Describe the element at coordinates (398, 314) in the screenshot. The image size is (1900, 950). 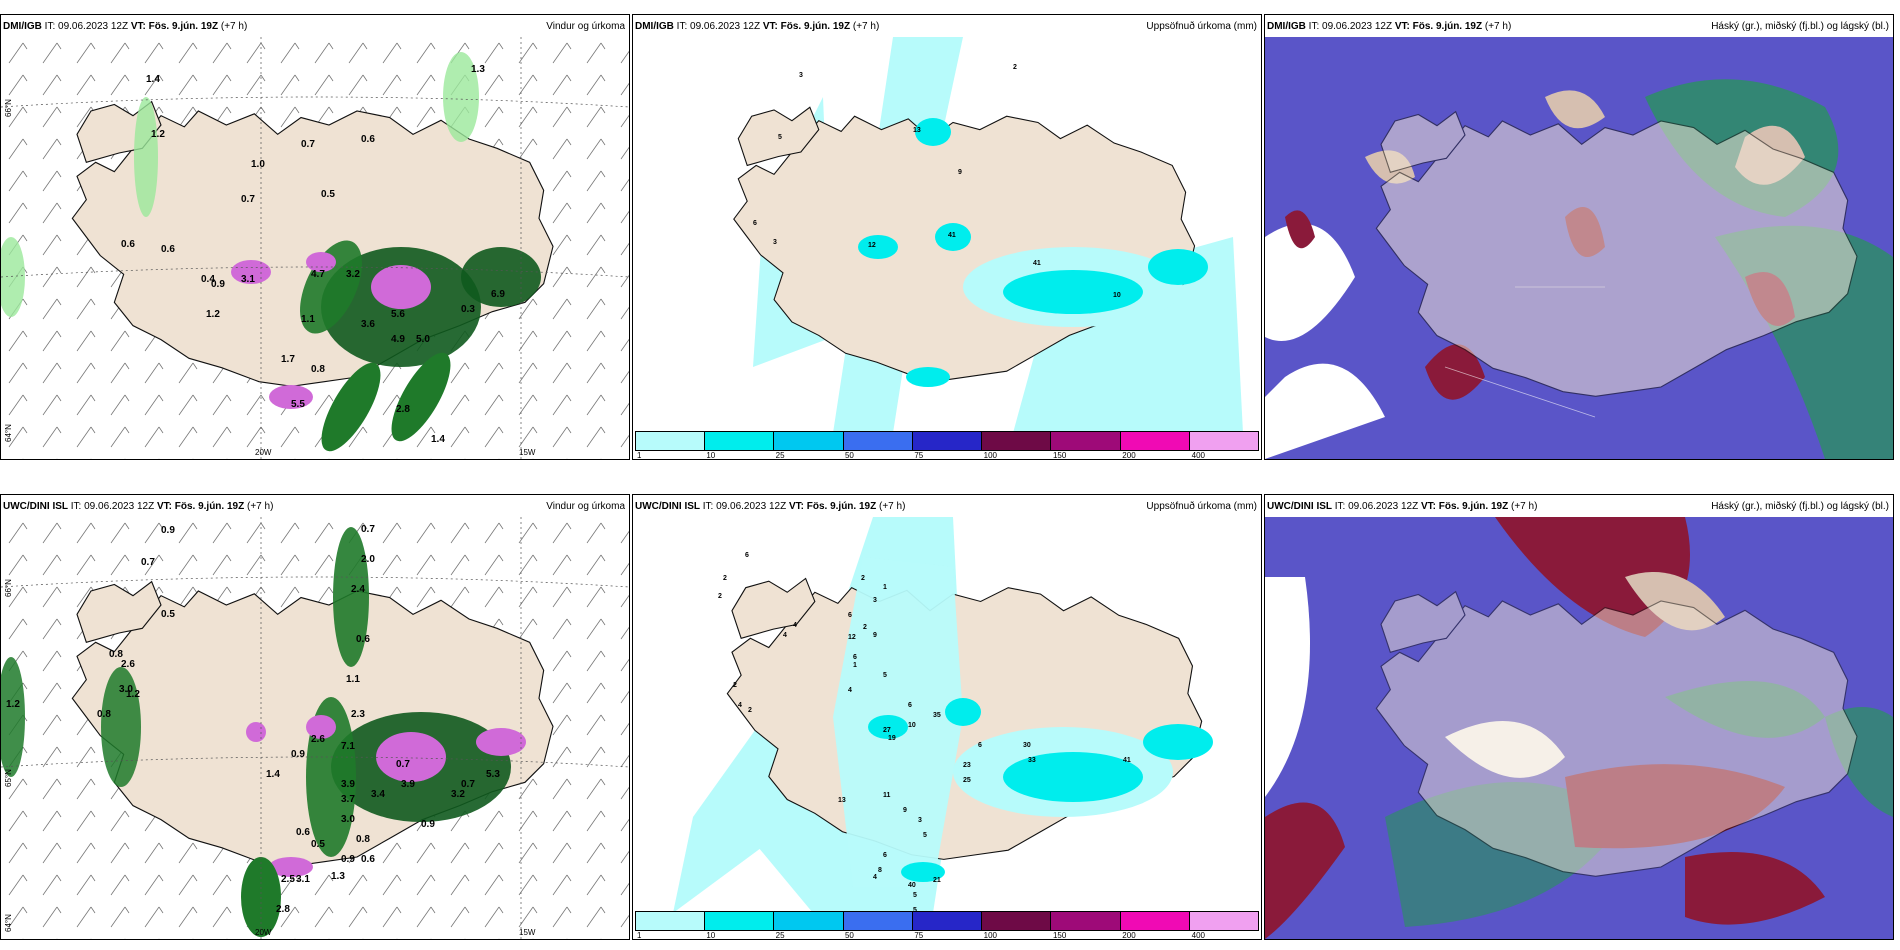
I see `value-label: 5.6` at that location.